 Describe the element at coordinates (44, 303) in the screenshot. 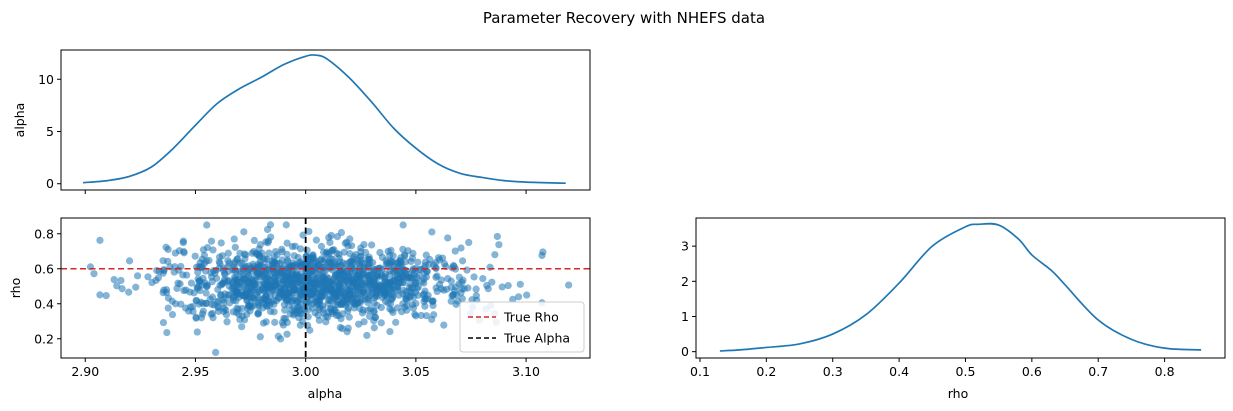

I see `bottom-left-ytick-label: 0.4` at that location.